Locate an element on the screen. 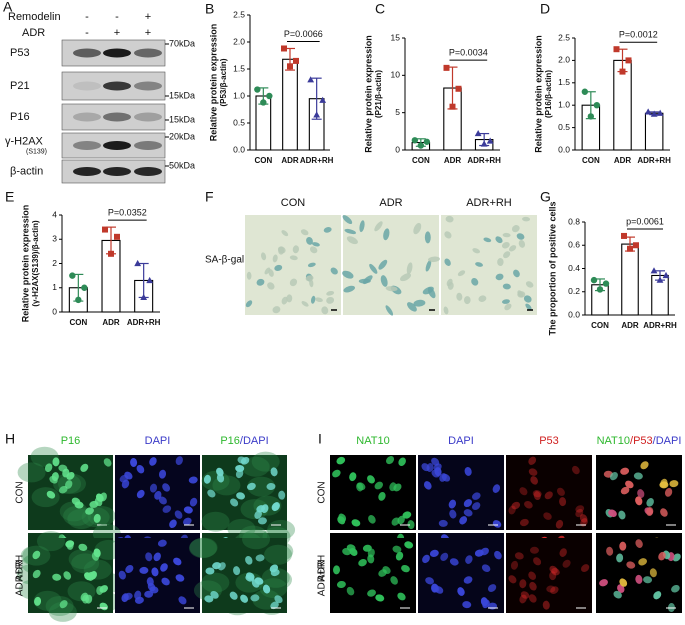 The width and height of the screenshot is (685, 625). p-value: p=0.0061 is located at coordinates (645, 221).